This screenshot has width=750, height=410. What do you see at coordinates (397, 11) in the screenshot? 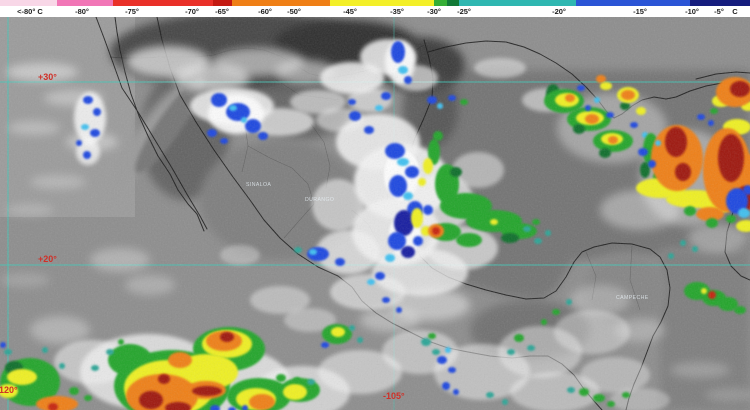
I see `colorbar-tick-label: -35°` at bounding box center [397, 11].